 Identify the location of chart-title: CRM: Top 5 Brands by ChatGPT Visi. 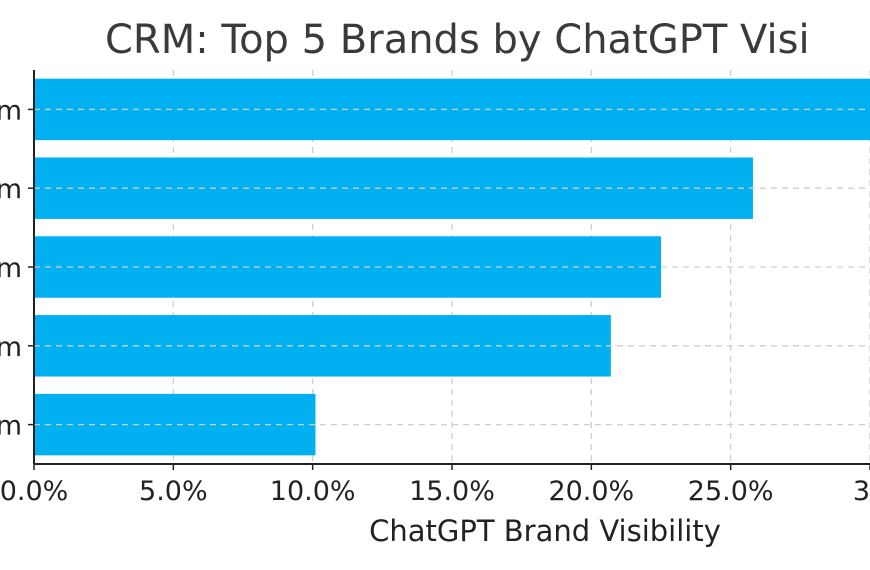
(457, 40).